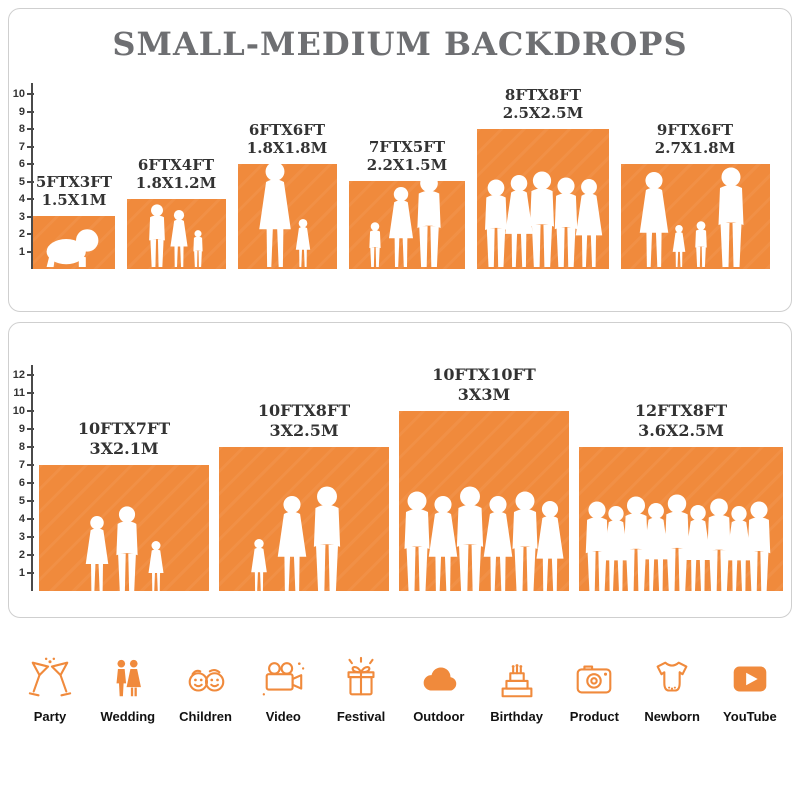 Image resolution: width=800 pixels, height=800 pixels. I want to click on backdrop-size-label: 10FTX7FT 3X2.1M, so click(124, 439).